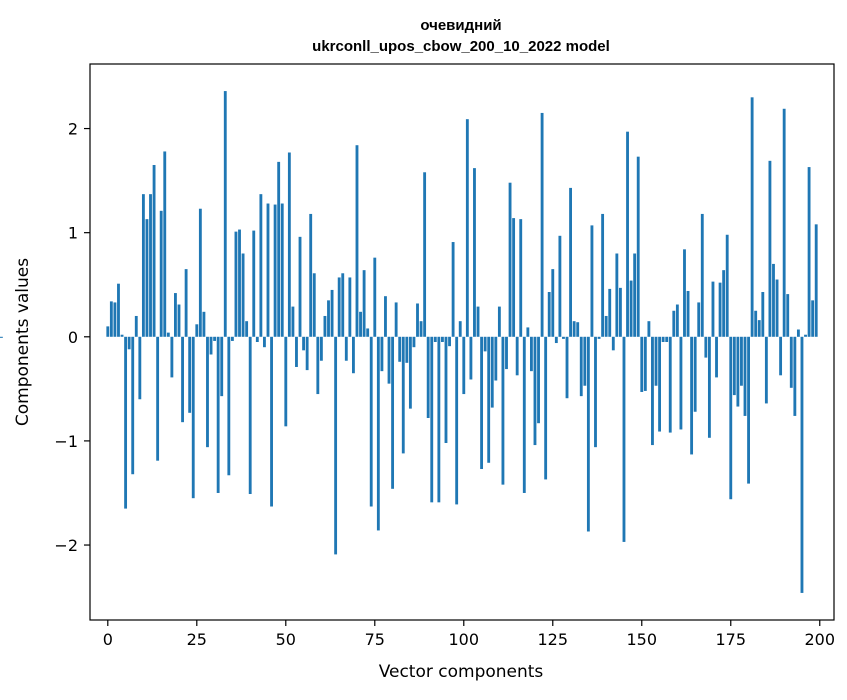 This screenshot has width=847, height=700. Describe the element at coordinates (641, 639) in the screenshot. I see `x-tick-label: 150` at that location.